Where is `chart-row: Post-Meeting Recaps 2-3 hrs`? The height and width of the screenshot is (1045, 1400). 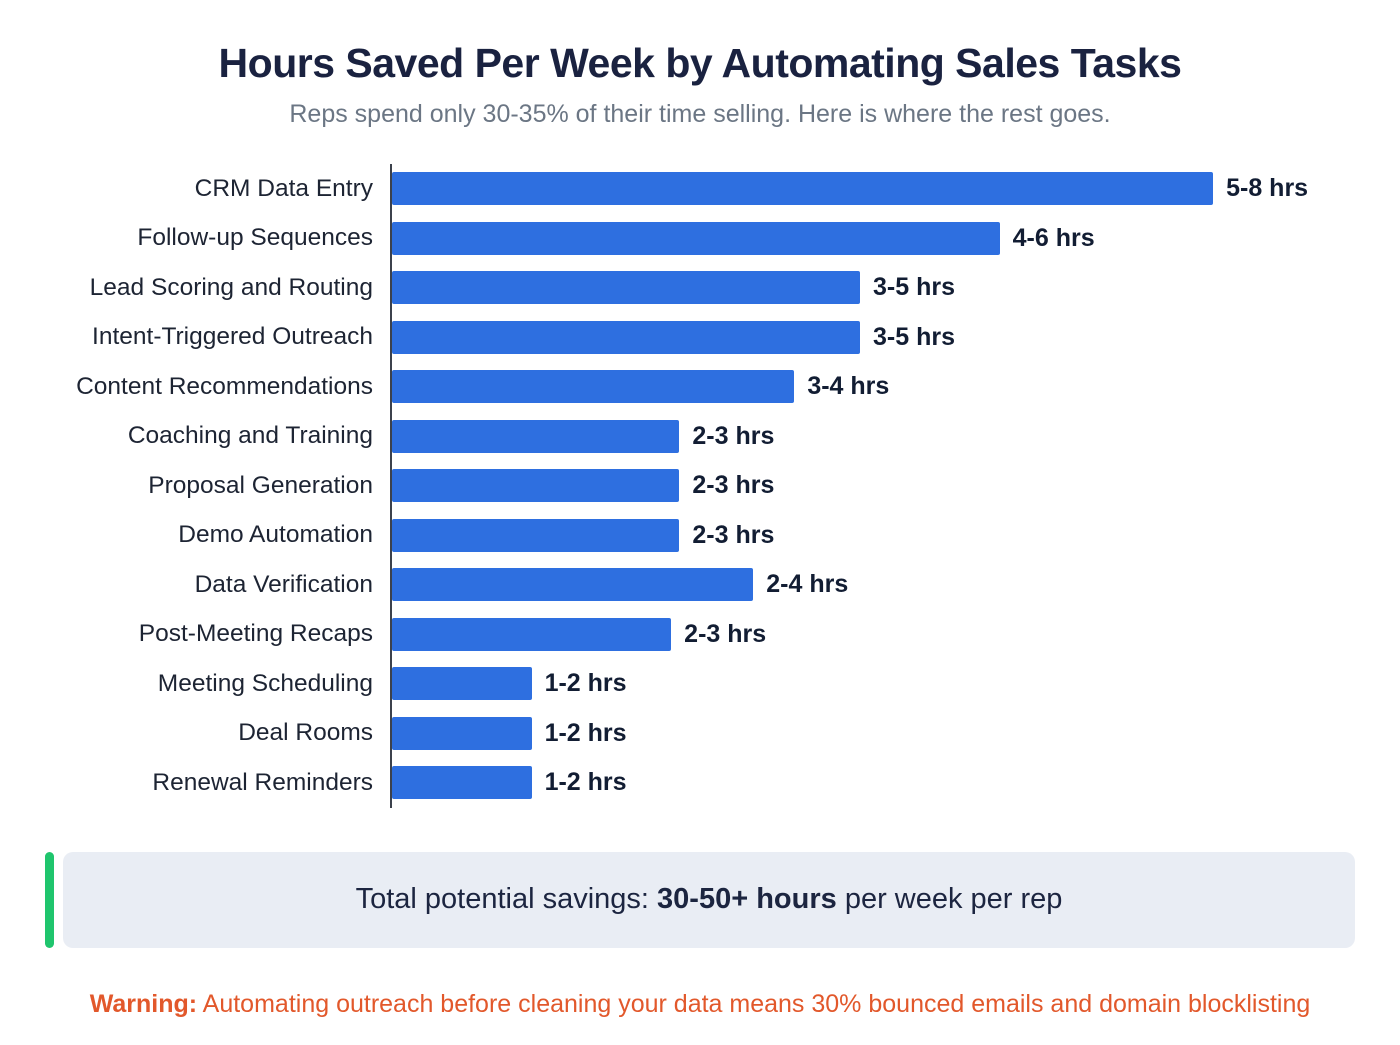
chart-row: Post-Meeting Recaps 2-3 hrs is located at coordinates (700, 634).